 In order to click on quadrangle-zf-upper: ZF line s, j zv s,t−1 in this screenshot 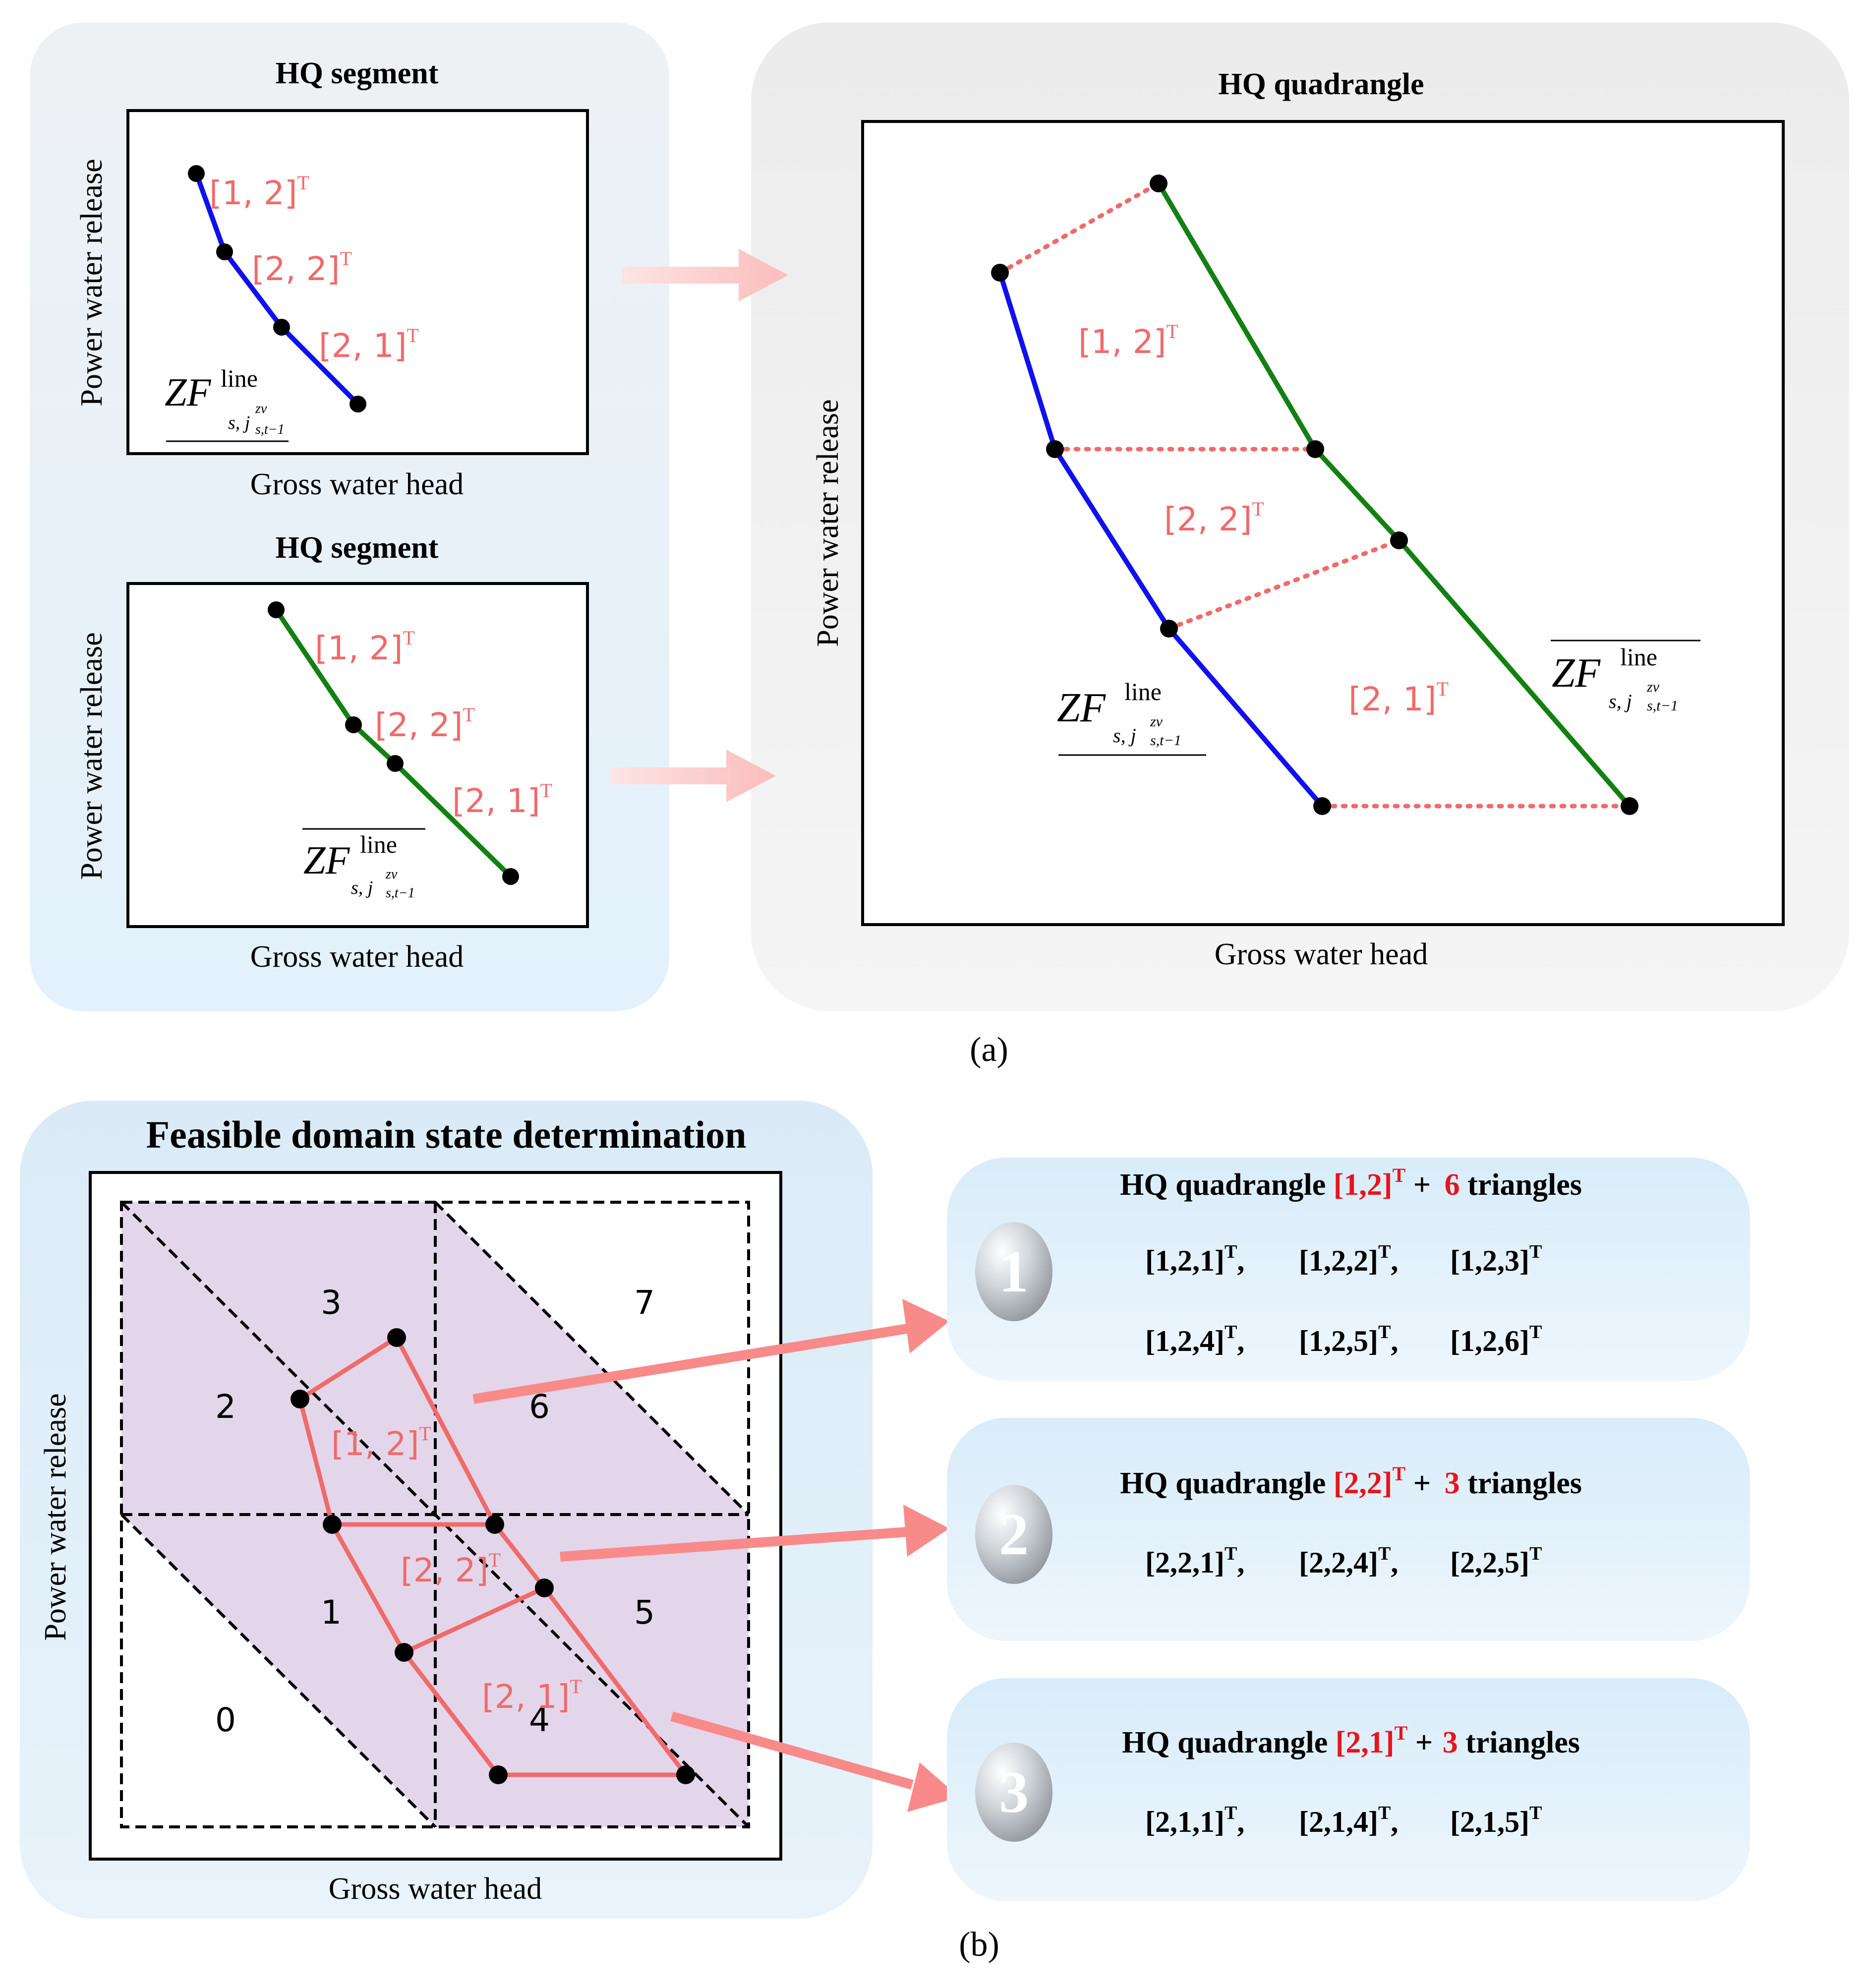, I will do `click(1626, 677)`.